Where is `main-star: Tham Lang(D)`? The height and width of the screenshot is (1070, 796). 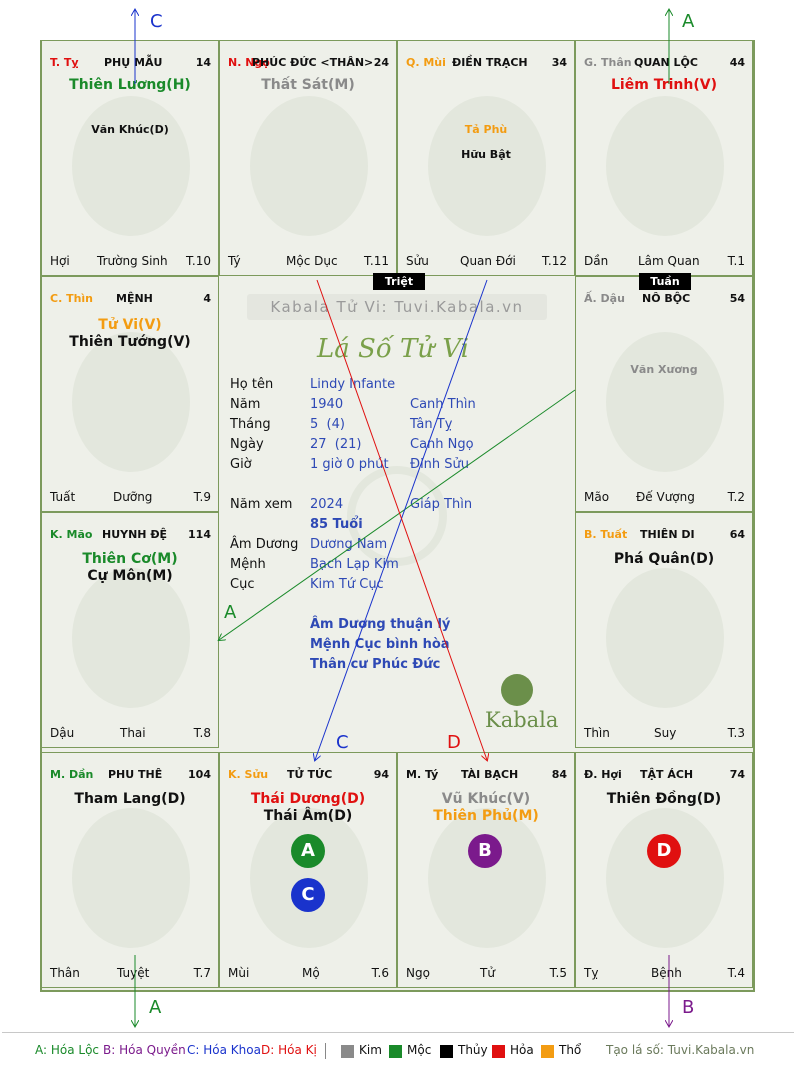
main-star: Tham Lang(D) is located at coordinates (130, 799).